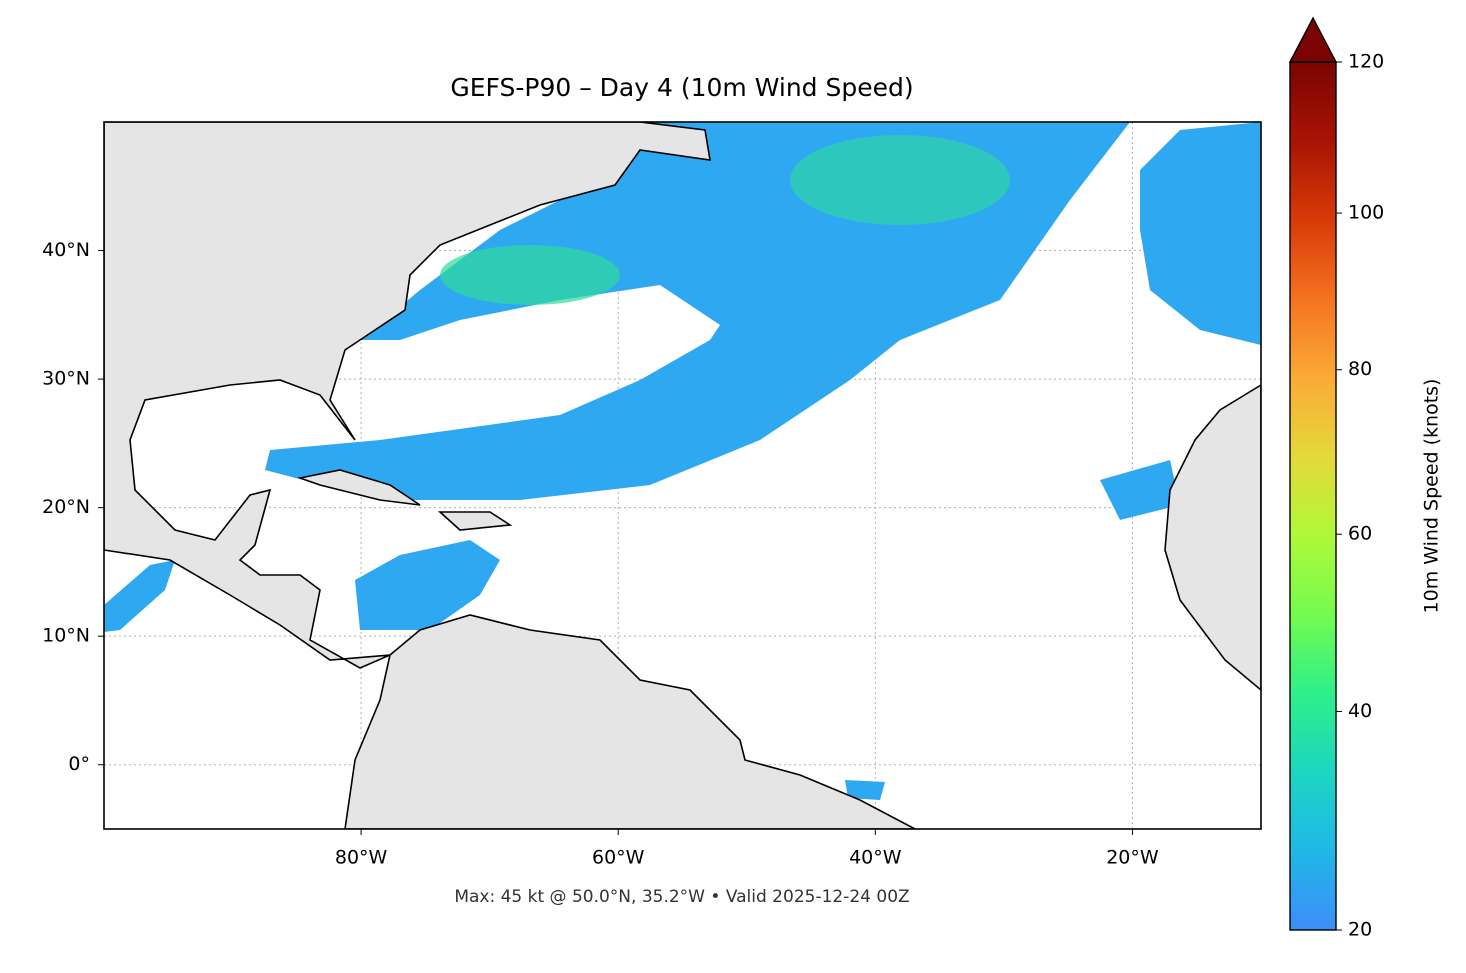  What do you see at coordinates (618, 858) in the screenshot?
I see `x-tick-label: 60°W` at bounding box center [618, 858].